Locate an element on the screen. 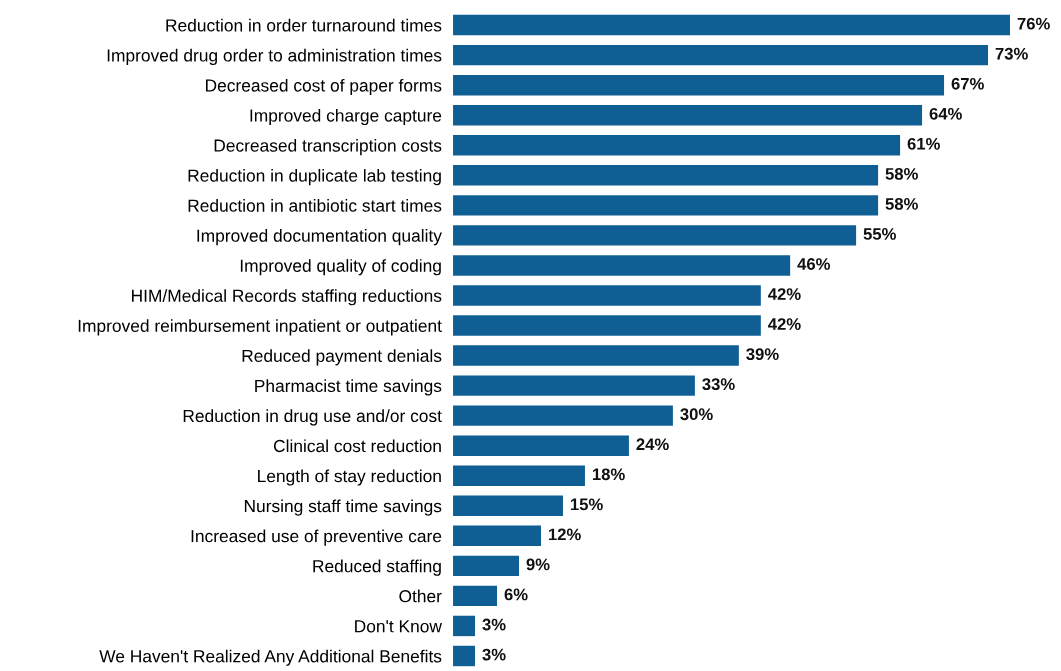 The image size is (1061, 671). data-label: 39% is located at coordinates (762, 354).